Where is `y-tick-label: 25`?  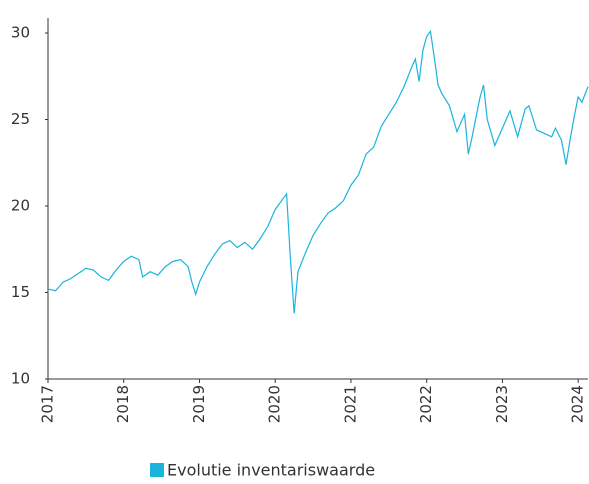 y-tick-label: 25 is located at coordinates (20, 119).